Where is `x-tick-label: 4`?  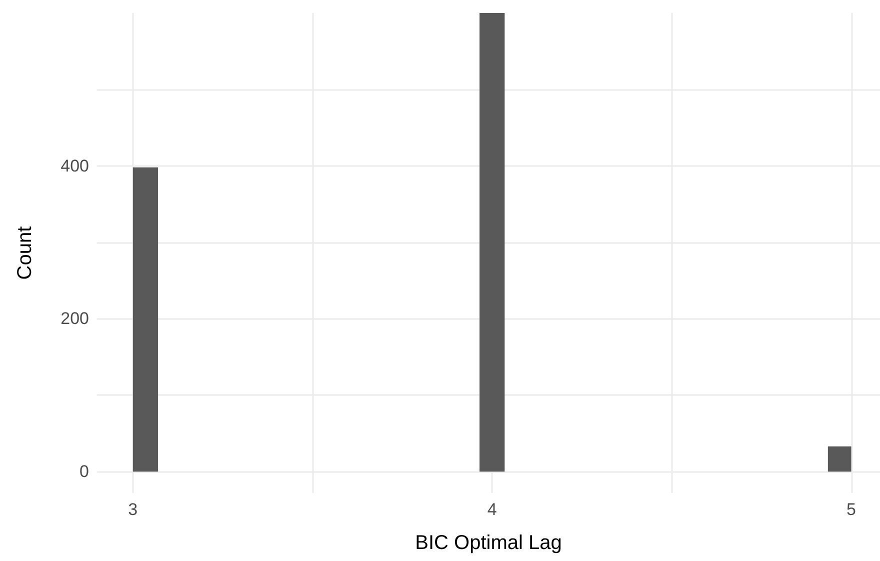
x-tick-label: 4 is located at coordinates (492, 509).